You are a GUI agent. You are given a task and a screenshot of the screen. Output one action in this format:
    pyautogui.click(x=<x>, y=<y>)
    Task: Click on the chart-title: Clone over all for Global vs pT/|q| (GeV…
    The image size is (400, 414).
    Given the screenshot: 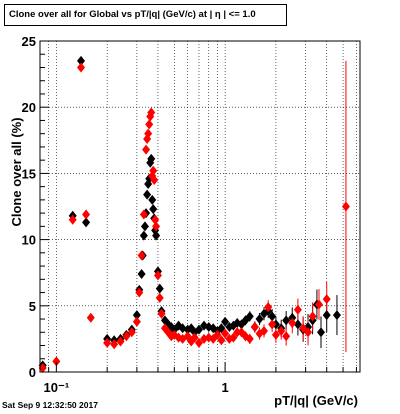 What is the action you would take?
    pyautogui.click(x=132, y=14)
    